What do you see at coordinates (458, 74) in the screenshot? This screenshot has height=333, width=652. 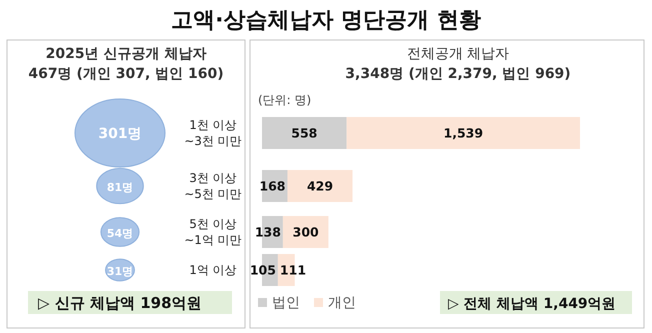 I see `chart-subtitle: 3,348명 (개인 2,379, 법인 969)` at bounding box center [458, 74].